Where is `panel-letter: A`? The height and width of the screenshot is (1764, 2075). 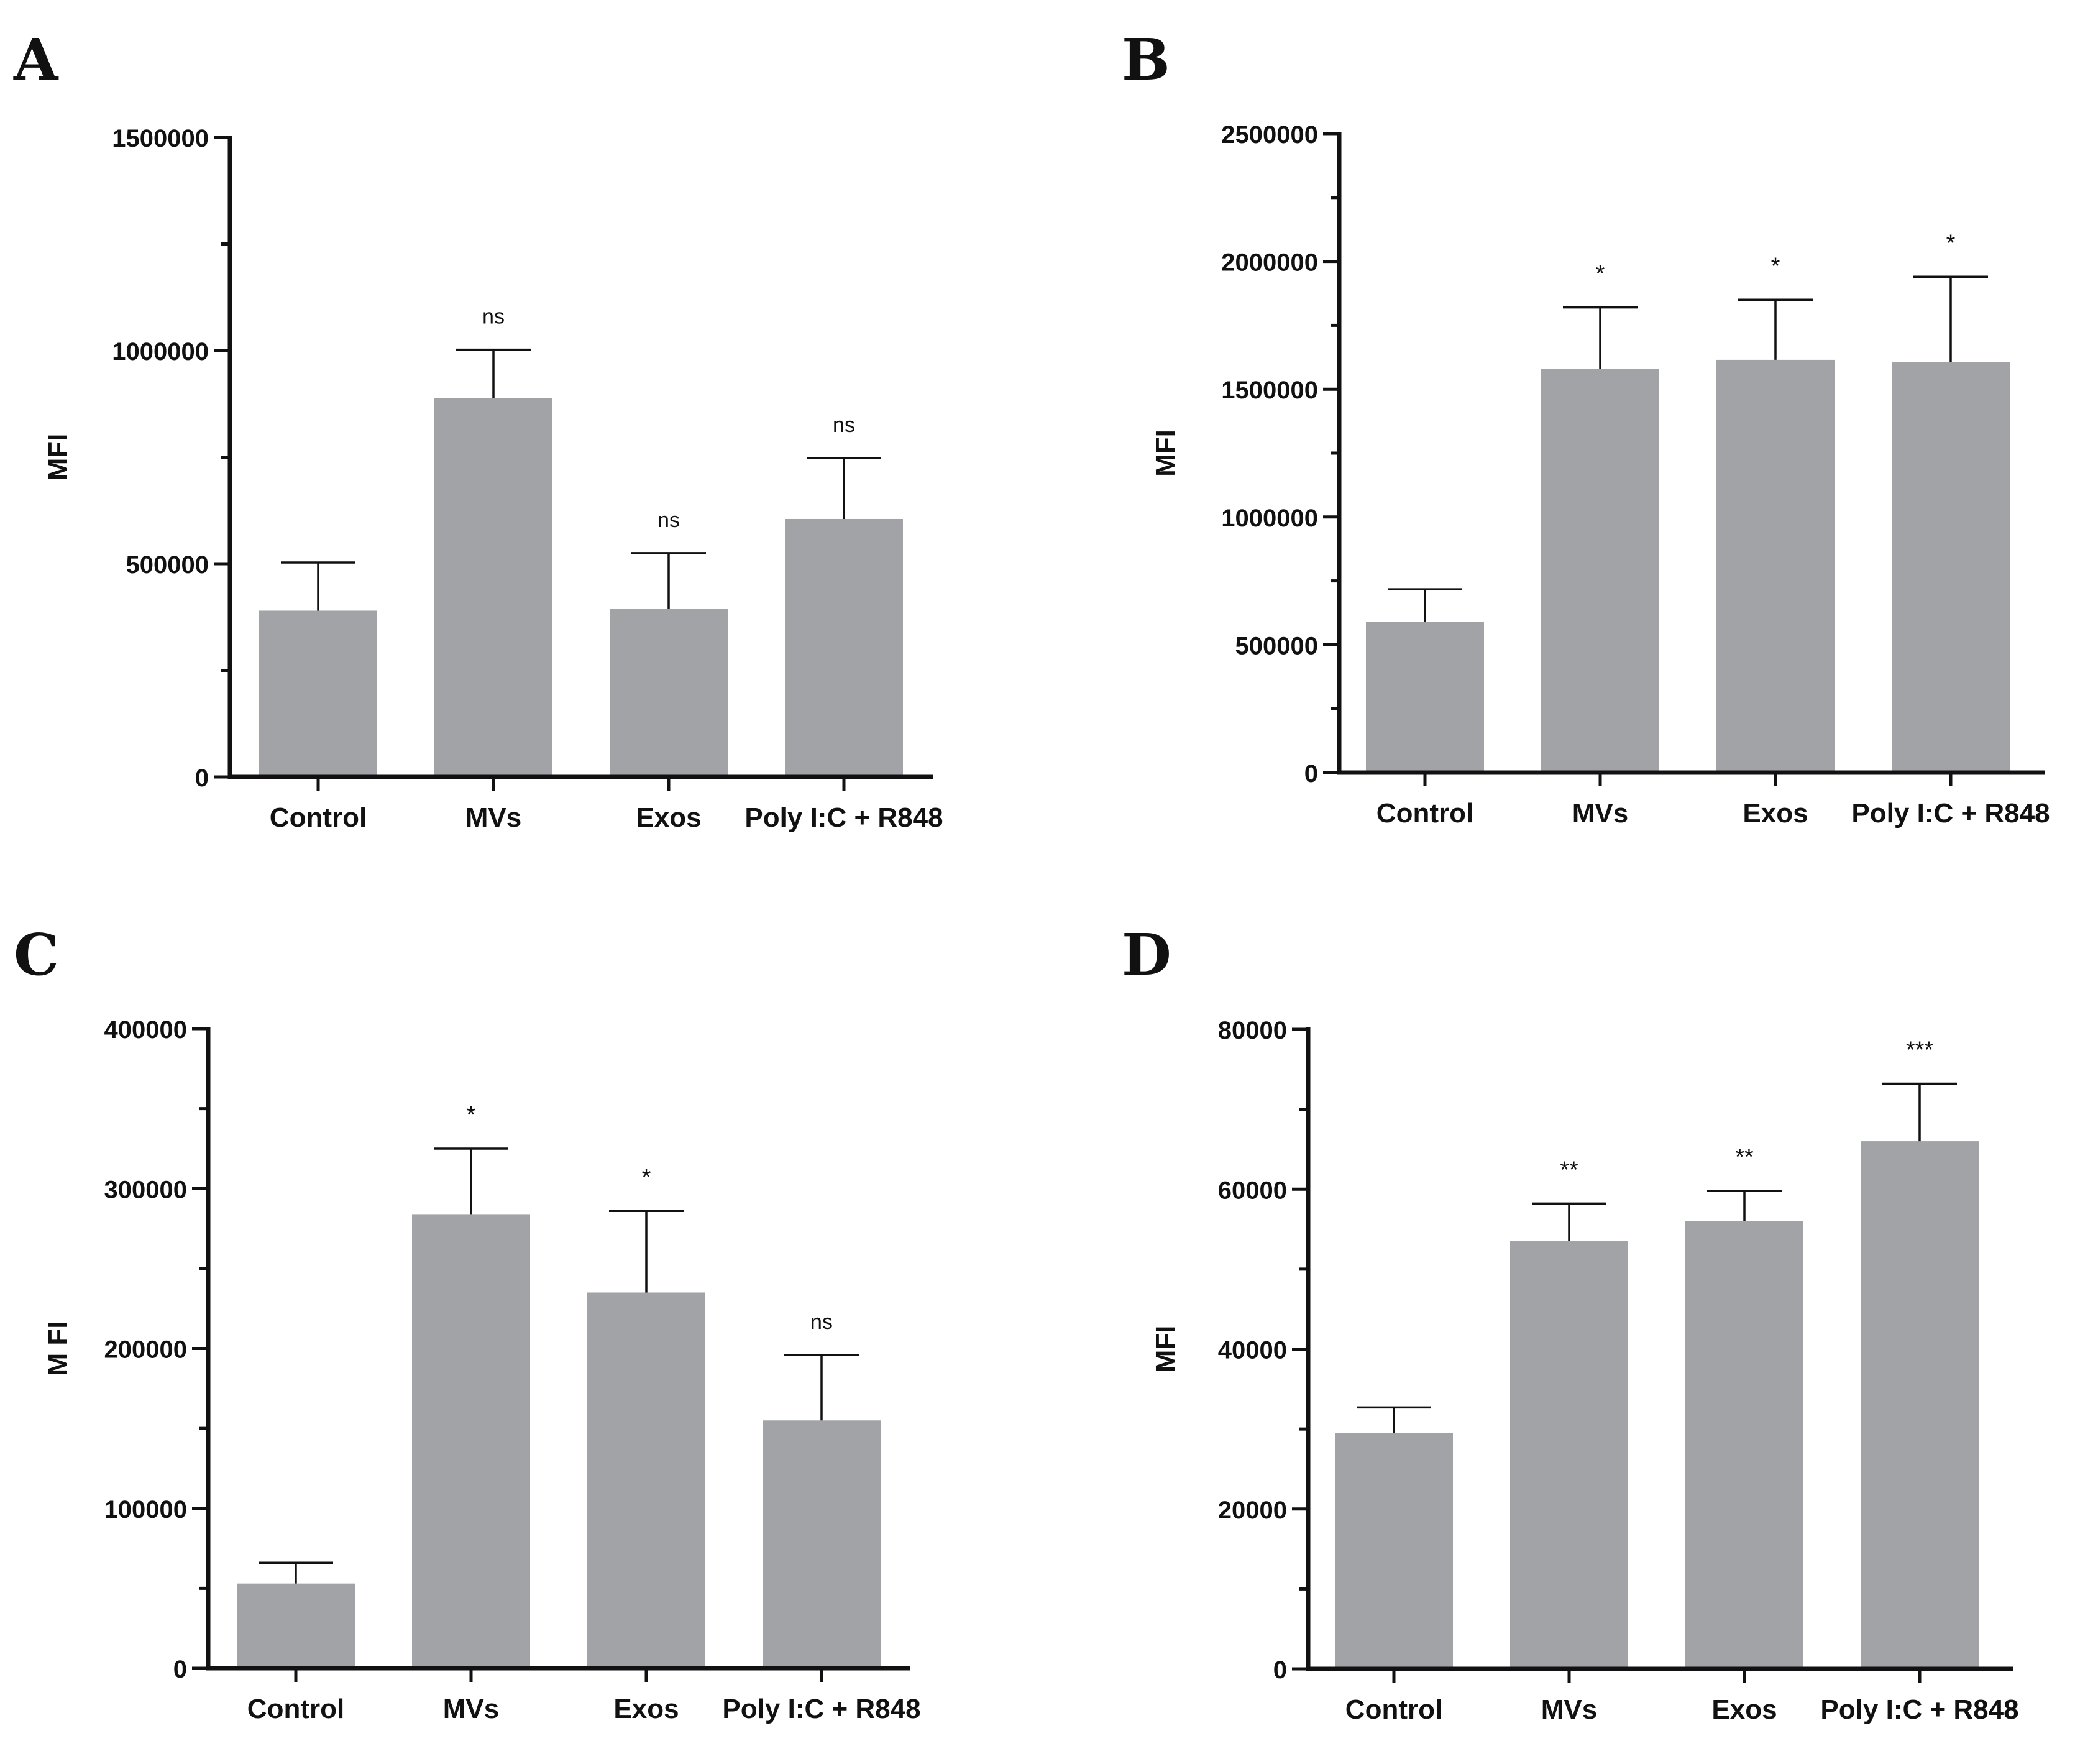
panel-letter: A is located at coordinates (36, 59).